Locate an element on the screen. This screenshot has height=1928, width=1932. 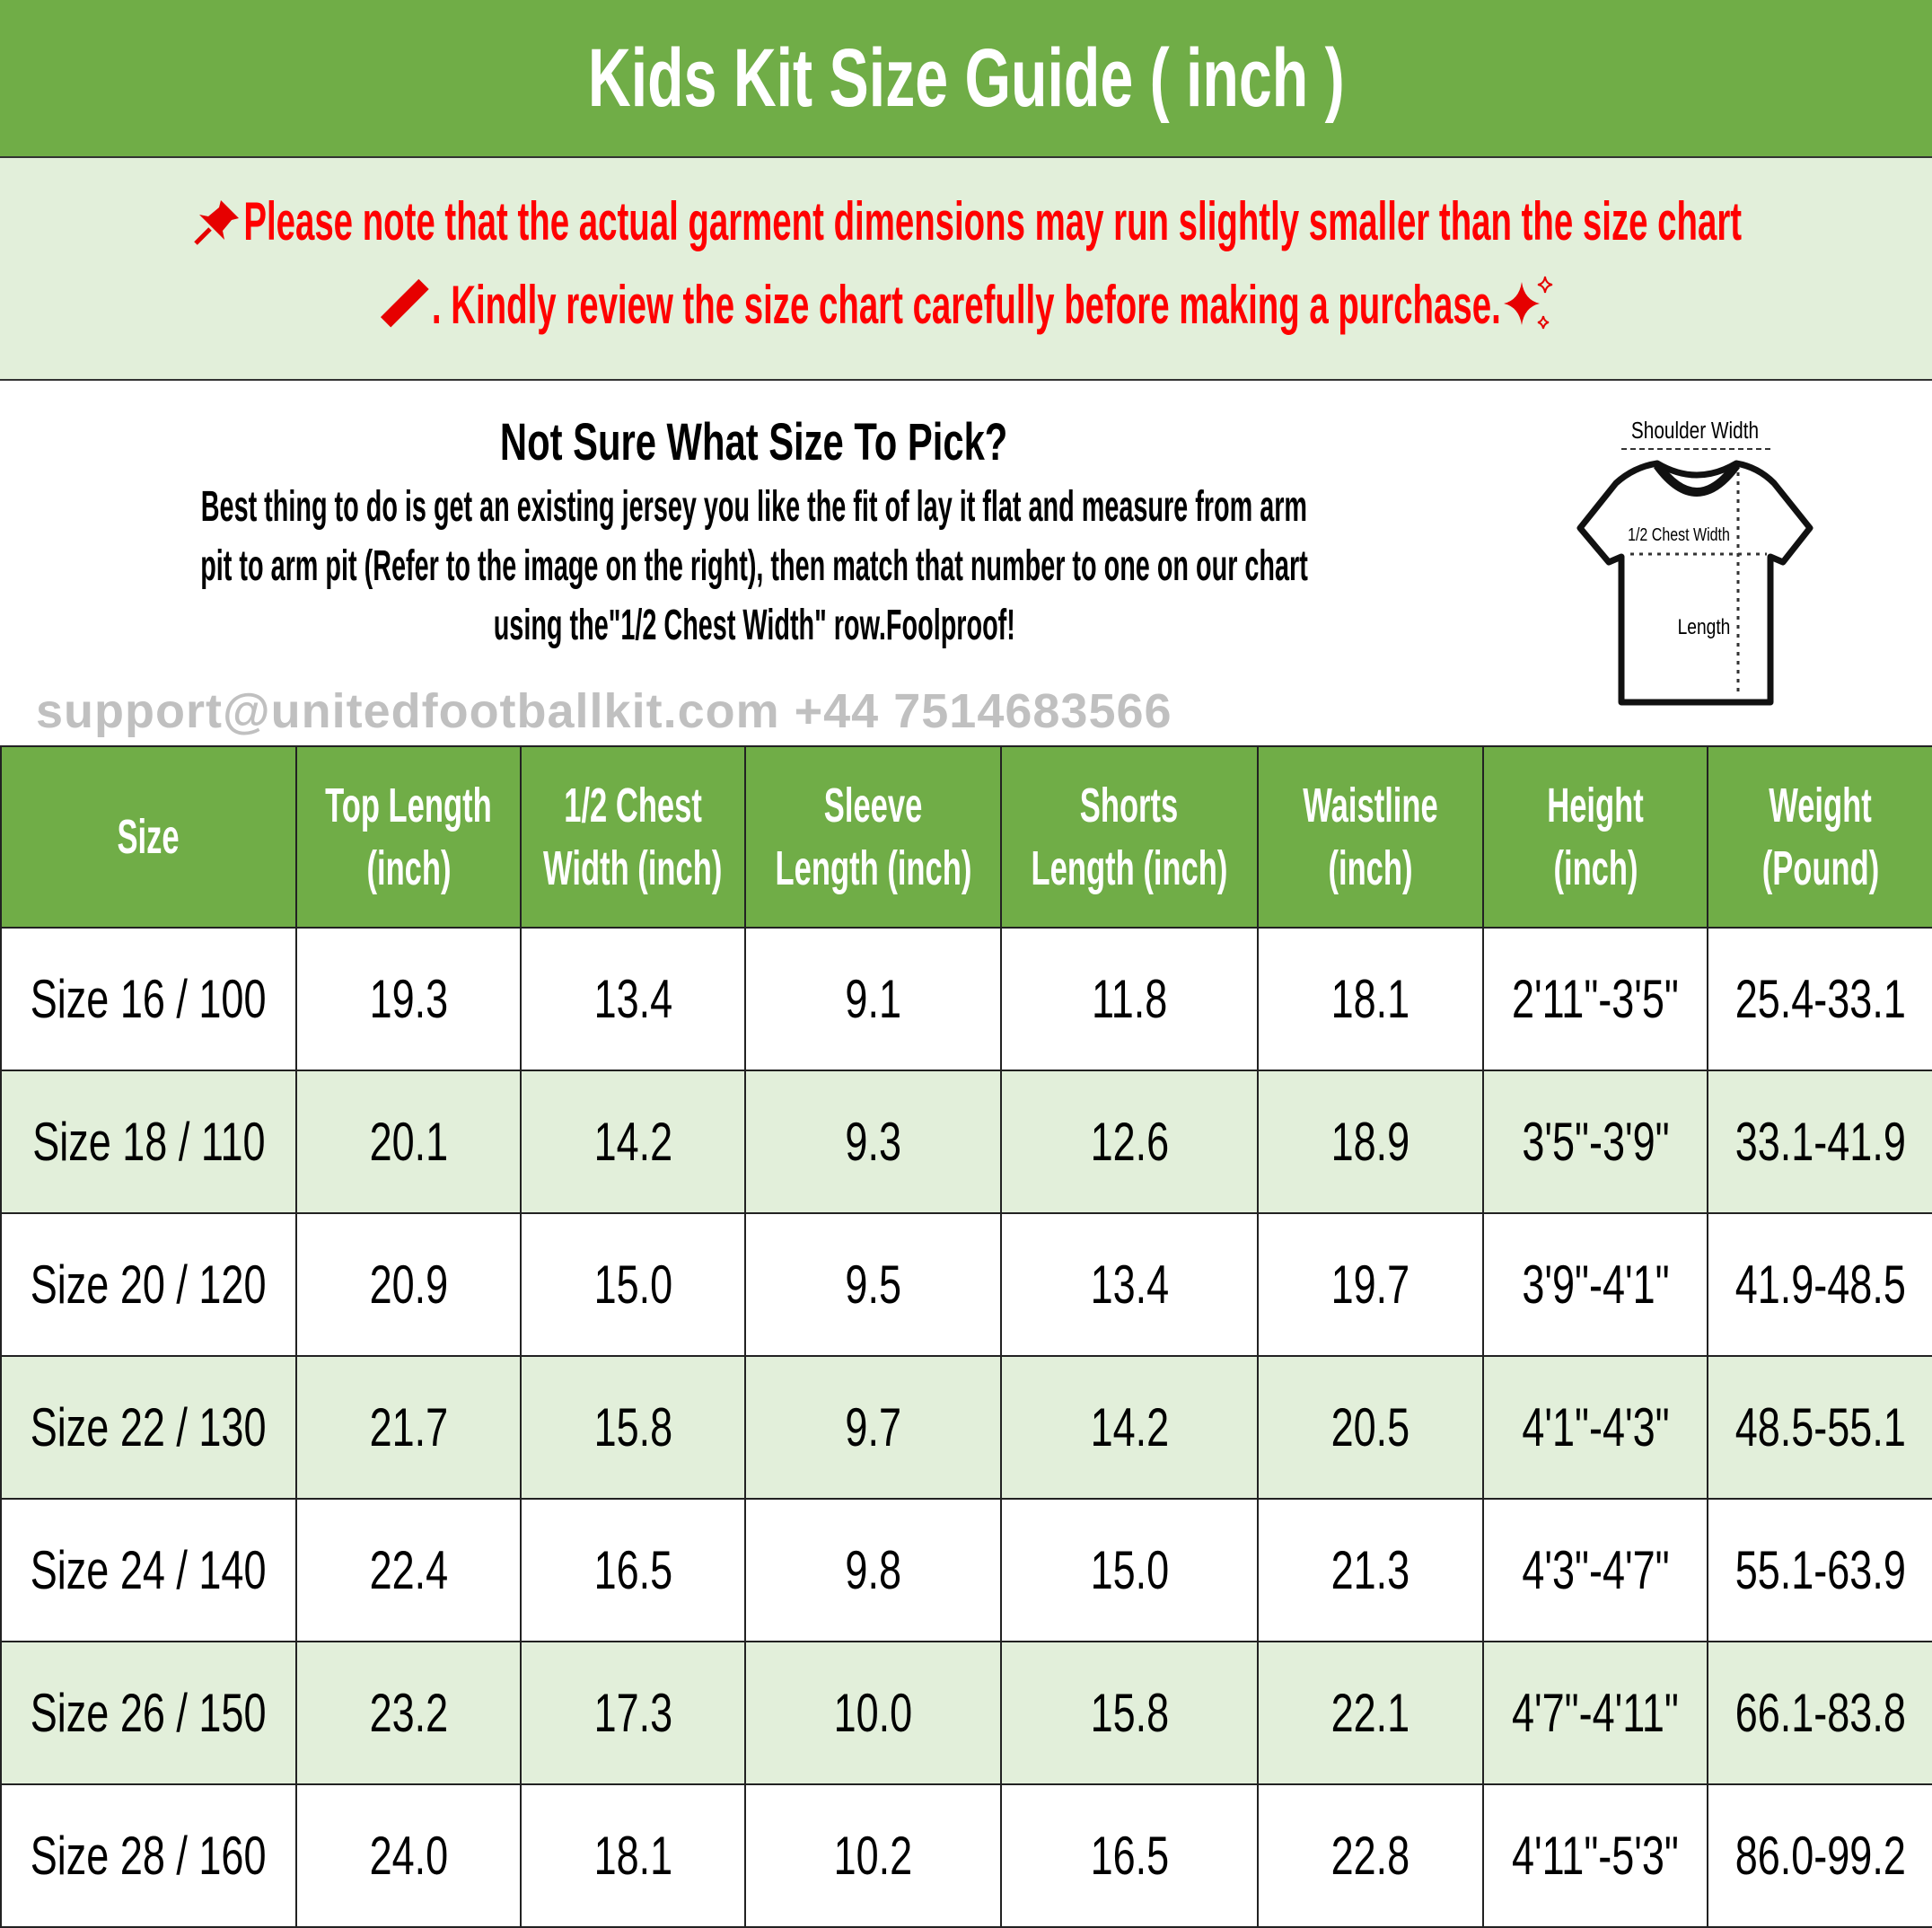
header-label: Shorts is located at coordinates (1129, 805).